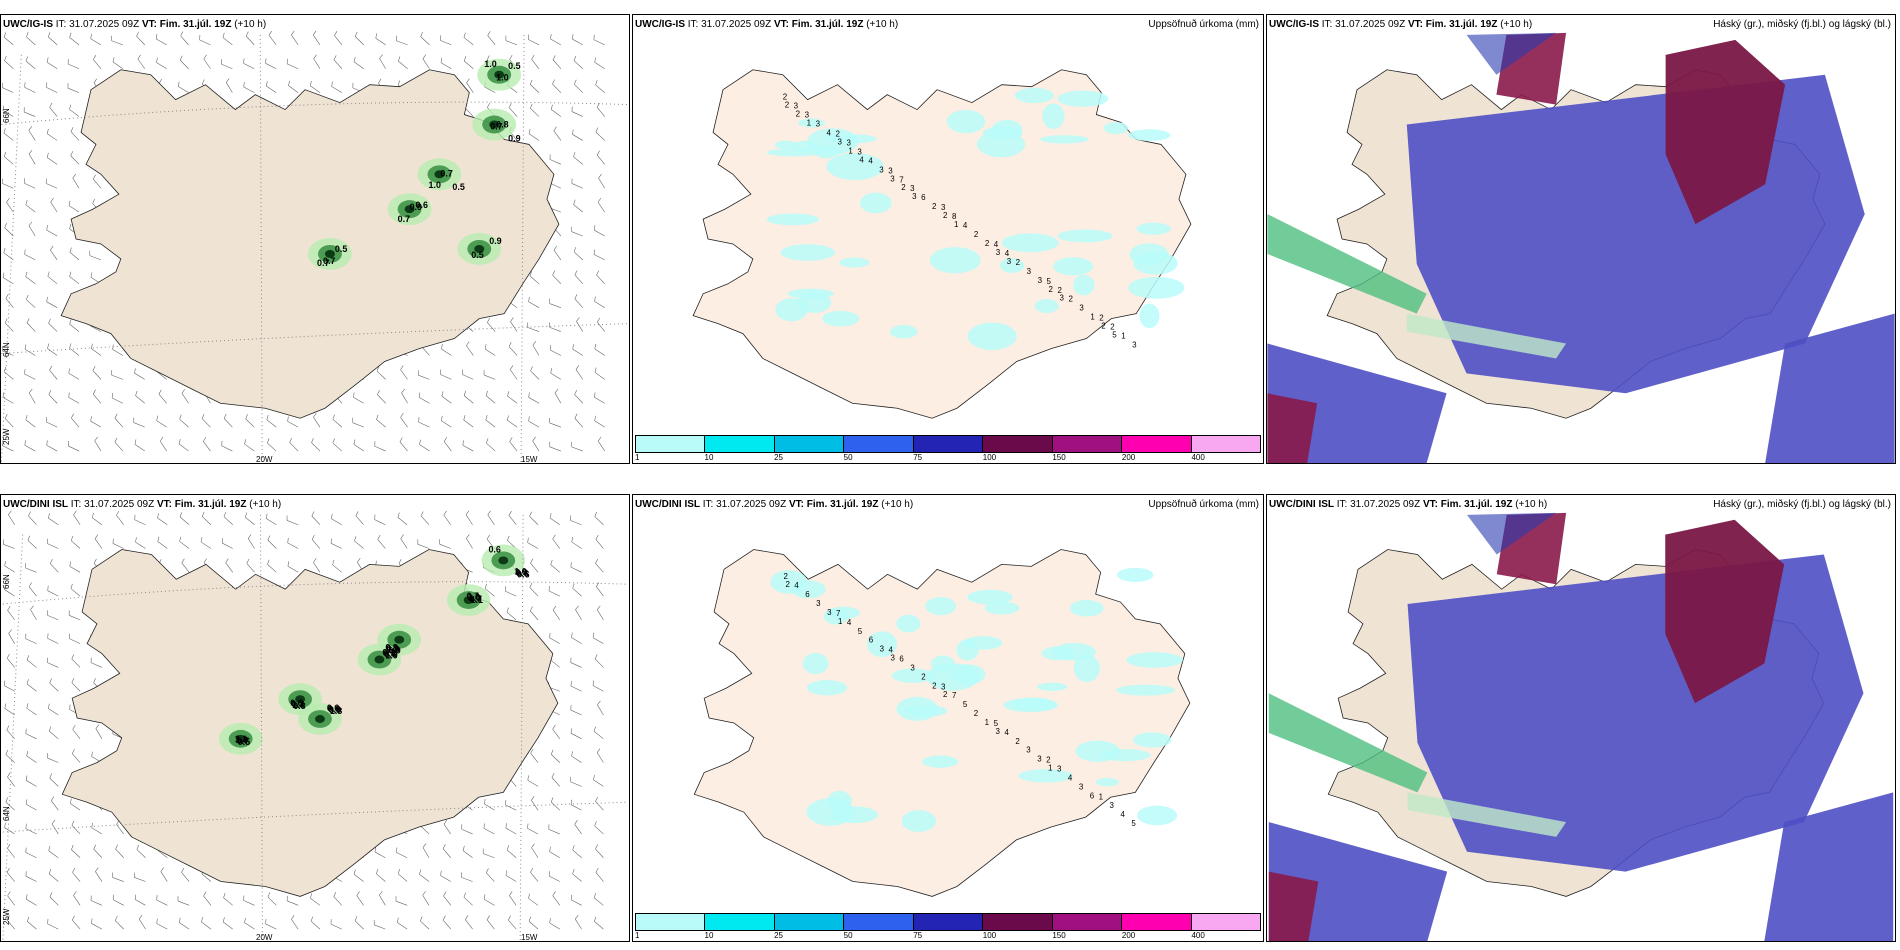  Describe the element at coordinates (529, 937) in the screenshot. I see `lon-label-15w: 15W` at that location.